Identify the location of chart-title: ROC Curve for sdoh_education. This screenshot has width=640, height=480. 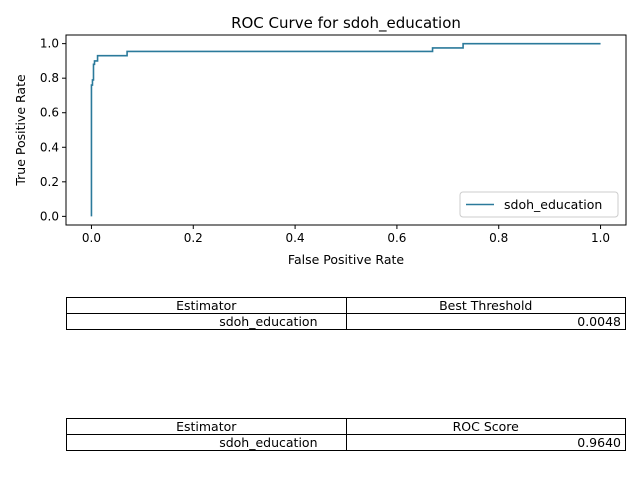
(346, 23).